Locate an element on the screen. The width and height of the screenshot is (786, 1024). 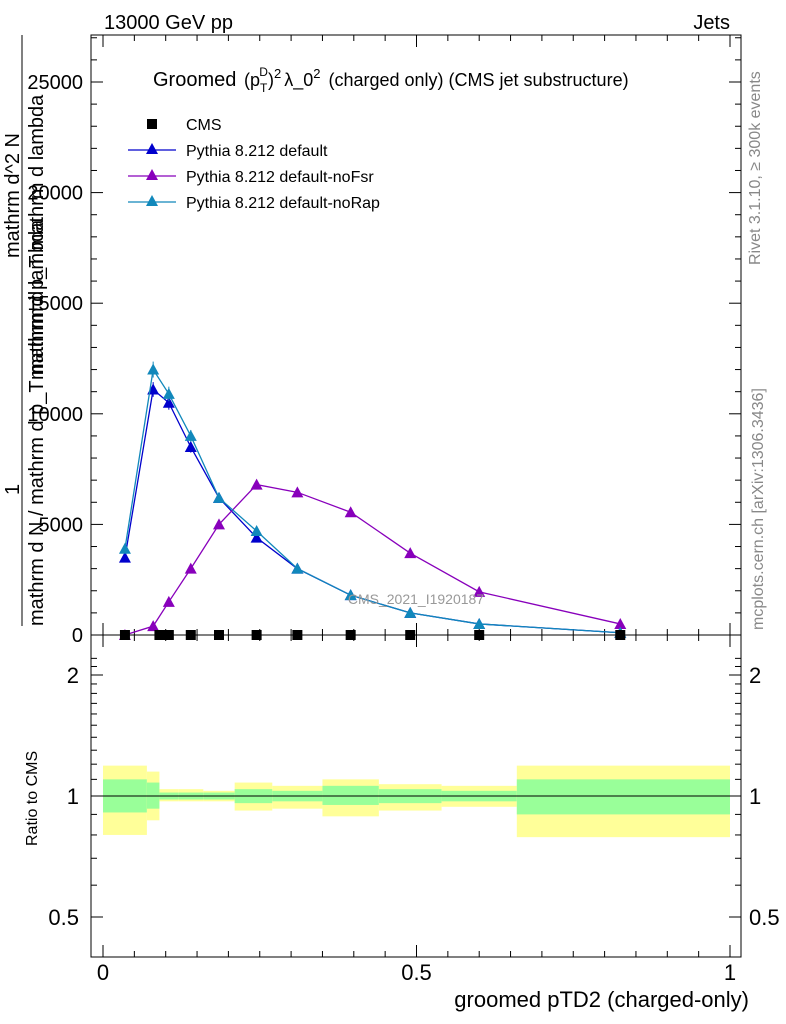
legend-label-norap: Pythia 8.212 default-noRap is located at coordinates (283, 203).